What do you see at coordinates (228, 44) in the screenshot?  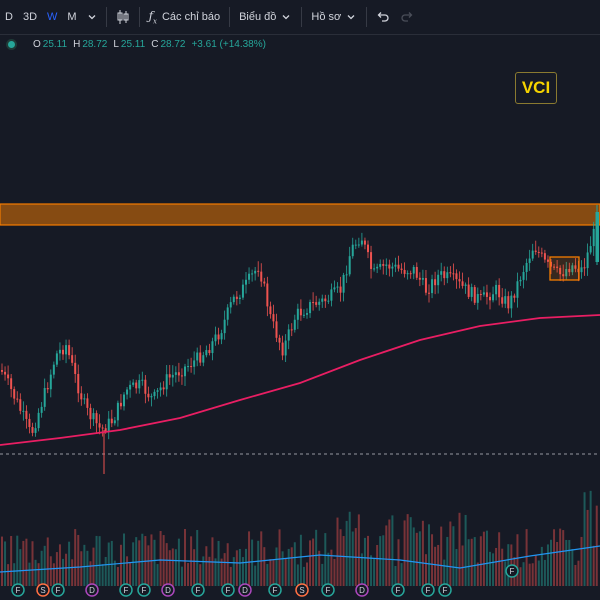 I see `change-value: +3.61 (+14.38%)` at bounding box center [228, 44].